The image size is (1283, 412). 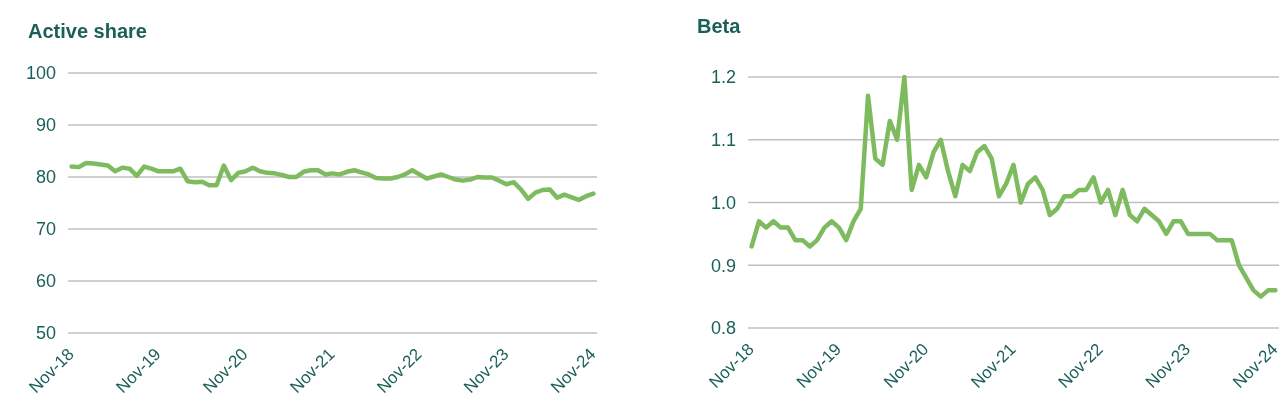 I want to click on y-tick-label: 90, so click(x=45, y=125).